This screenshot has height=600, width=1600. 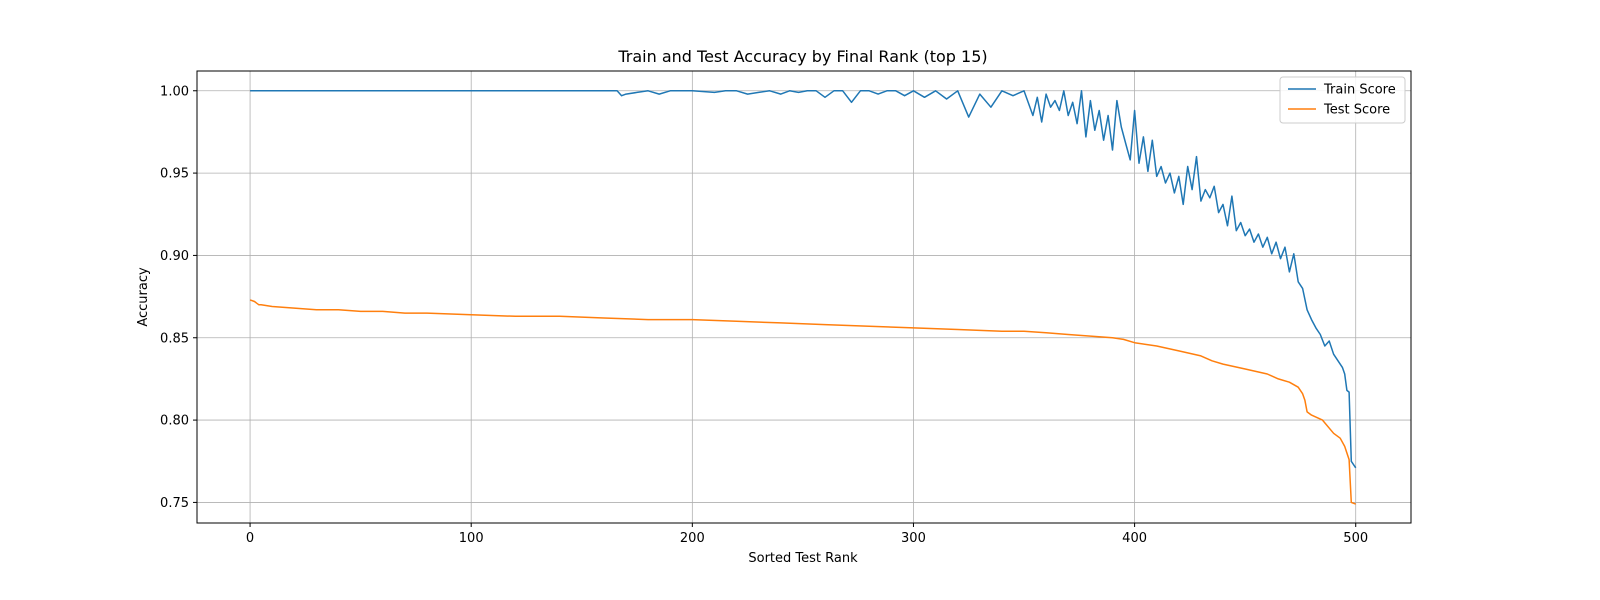 What do you see at coordinates (803, 558) in the screenshot?
I see `x-axis-title: Sorted Test Rank` at bounding box center [803, 558].